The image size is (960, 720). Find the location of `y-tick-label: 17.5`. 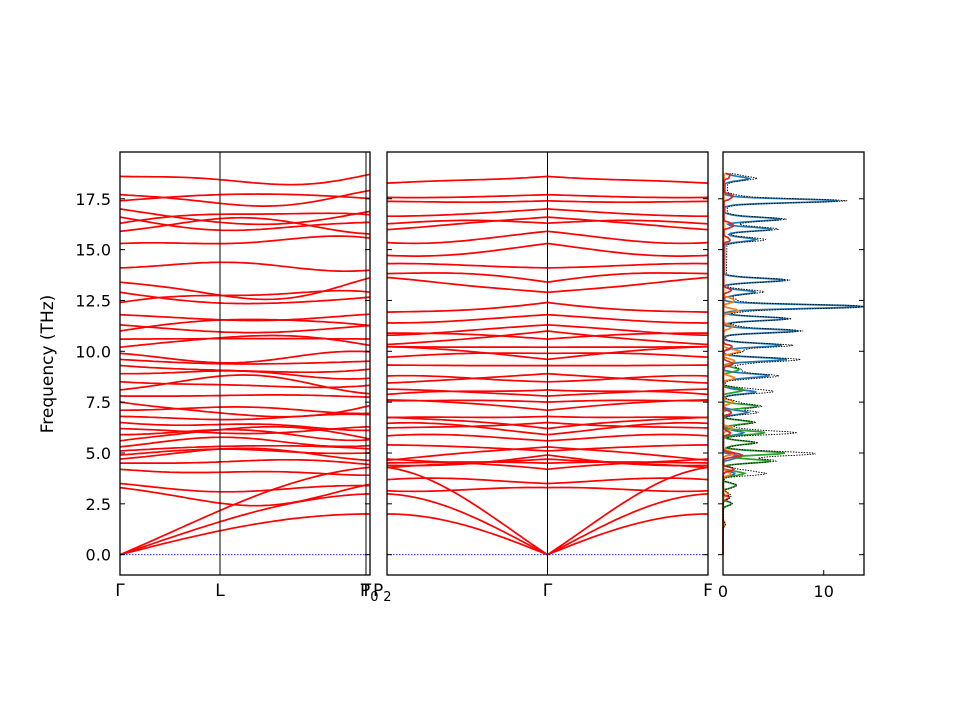

y-tick-label: 17.5 is located at coordinates (93, 199).